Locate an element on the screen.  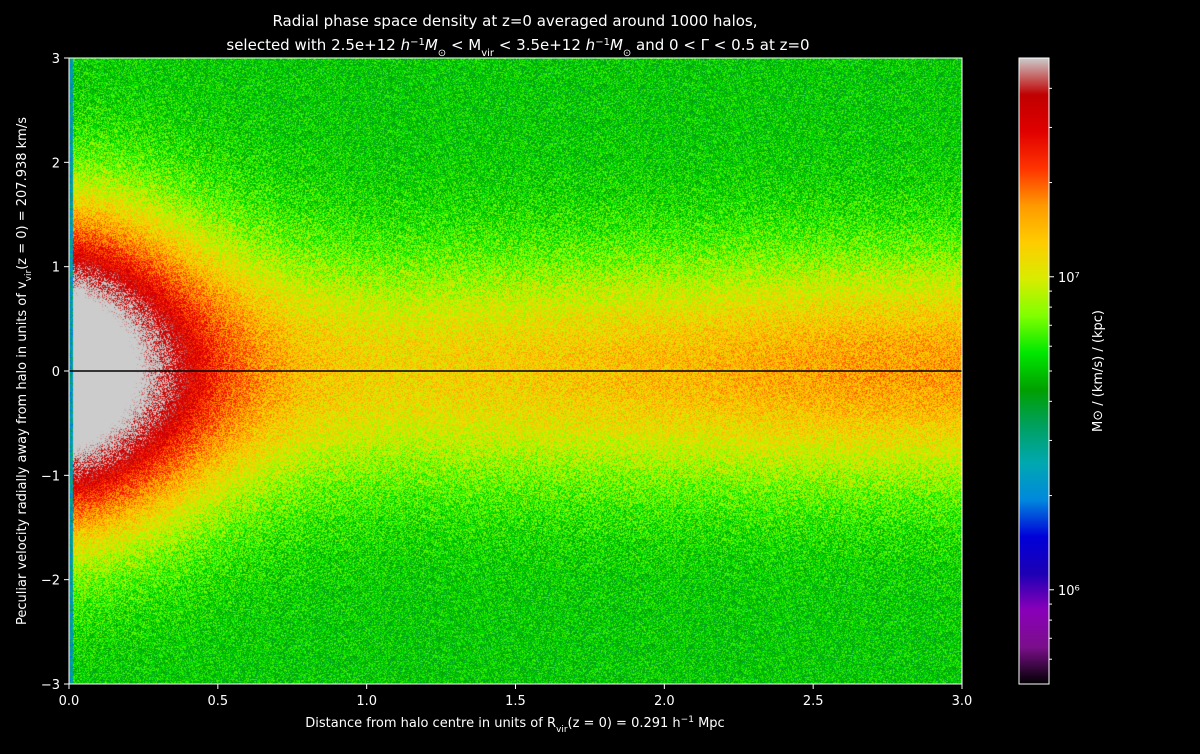
x-tick-label: 2.5 is located at coordinates (813, 701).